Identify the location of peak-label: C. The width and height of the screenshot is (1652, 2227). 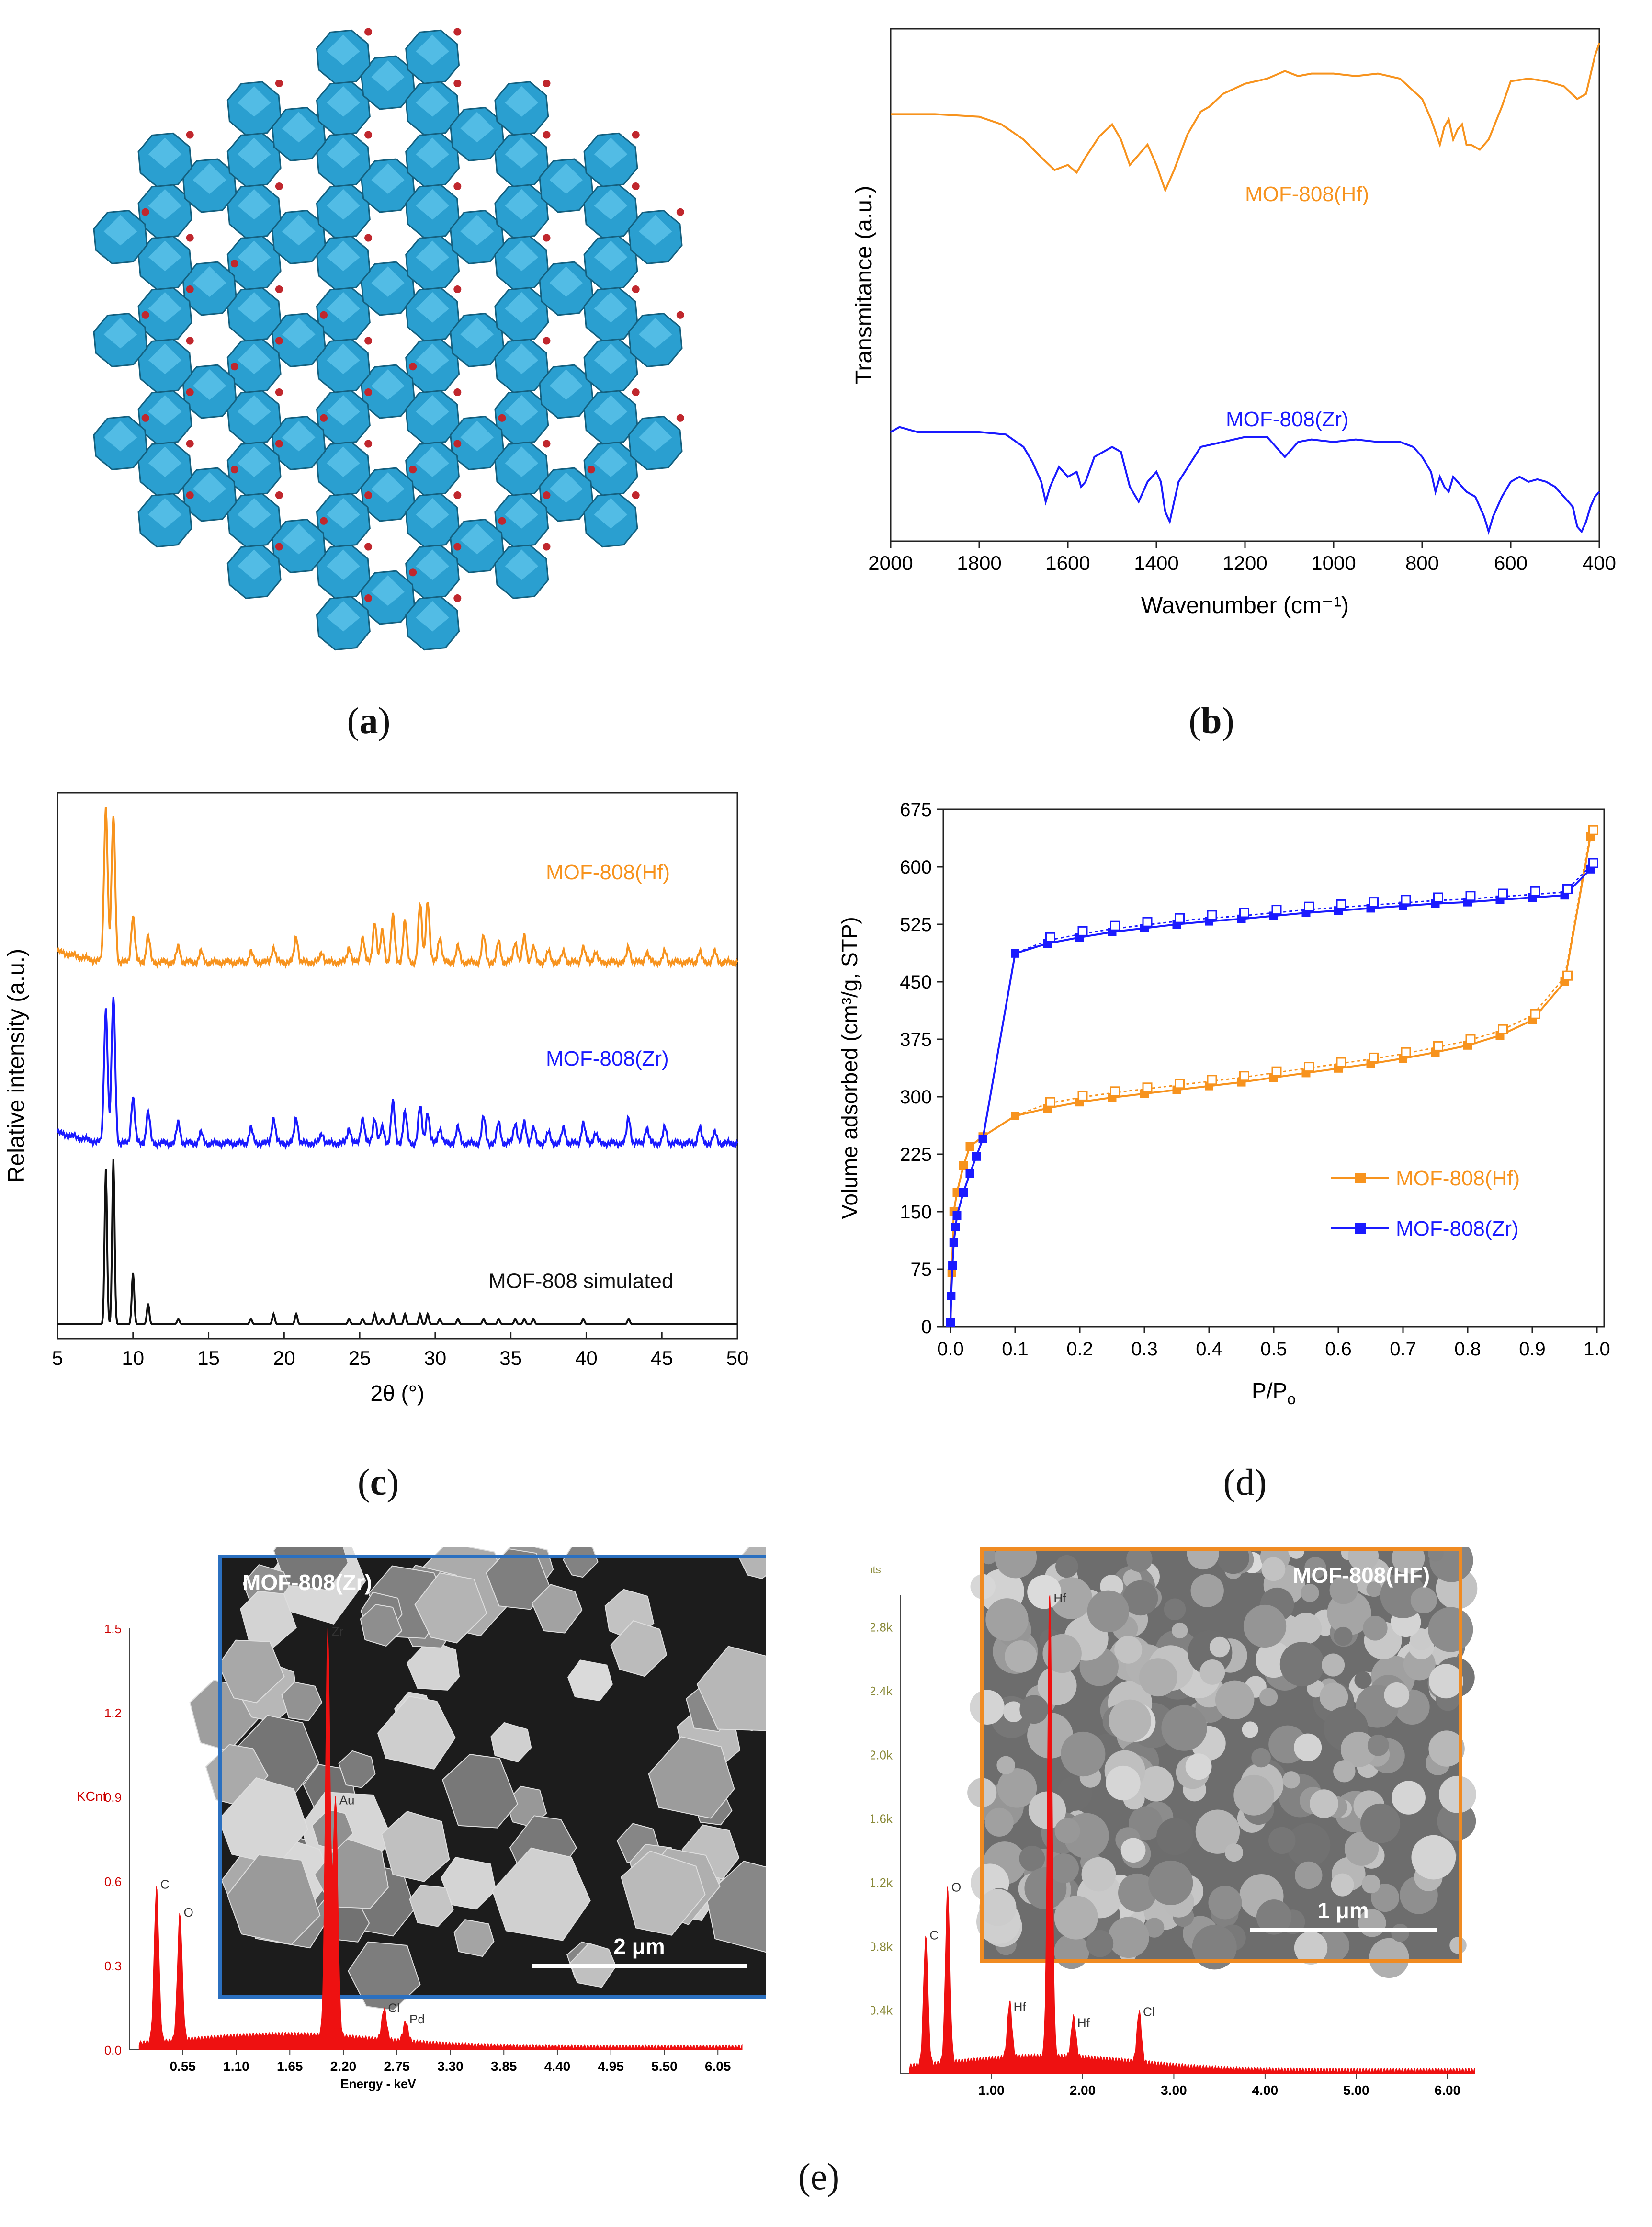
(165, 1884).